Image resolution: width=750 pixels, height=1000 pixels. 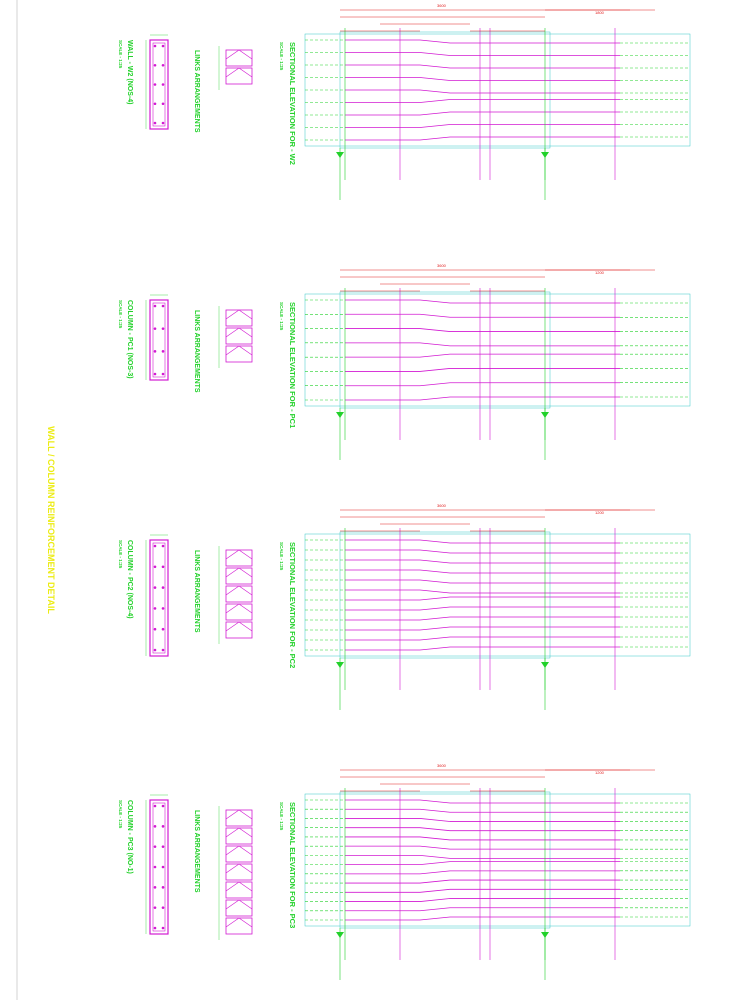 I want to click on elevation-title: SECTIONAL ELEVATION FOR - W2, so click(x=292, y=103).